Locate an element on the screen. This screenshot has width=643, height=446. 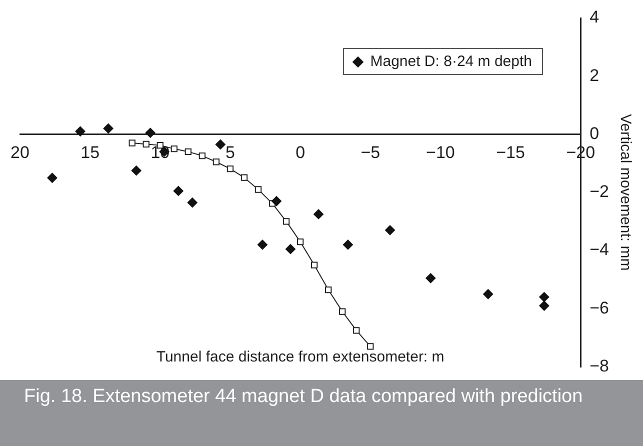
y-tick-label: −6 is located at coordinates (600, 308).